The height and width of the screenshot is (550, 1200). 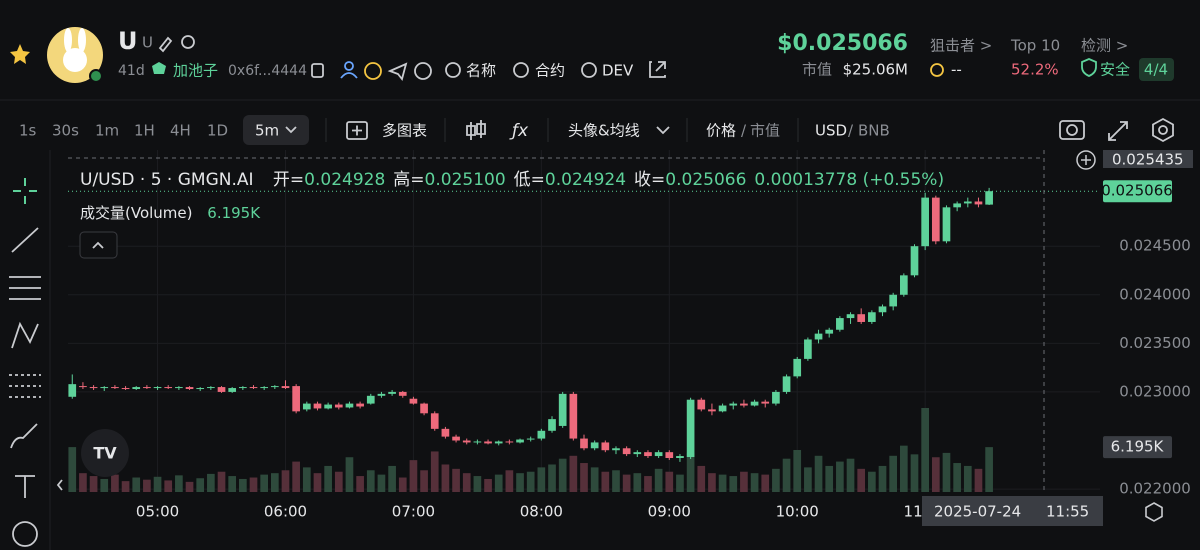 What do you see at coordinates (195, 71) in the screenshot?
I see `pool-label: 加池子` at bounding box center [195, 71].